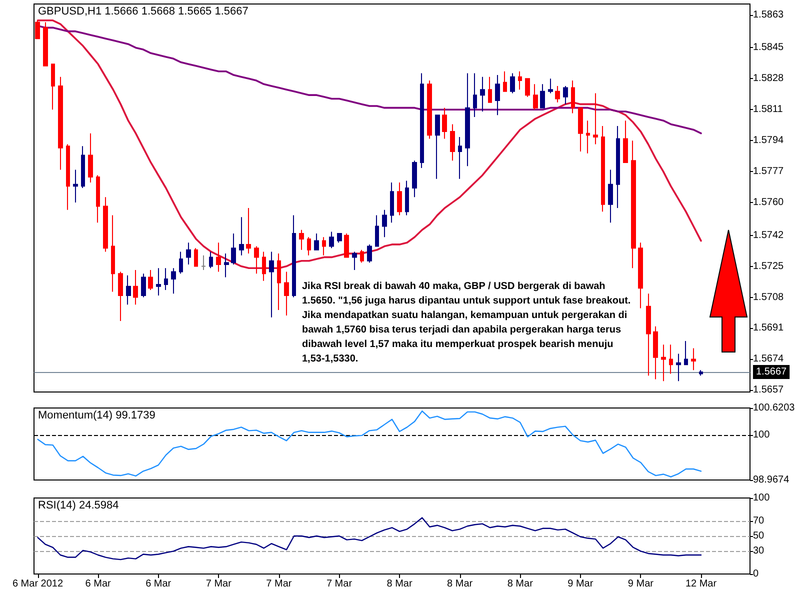 Image resolution: width=800 pixels, height=600 pixels. What do you see at coordinates (768, 14) in the screenshot?
I see `y-tick-label: 1.5863` at bounding box center [768, 14].